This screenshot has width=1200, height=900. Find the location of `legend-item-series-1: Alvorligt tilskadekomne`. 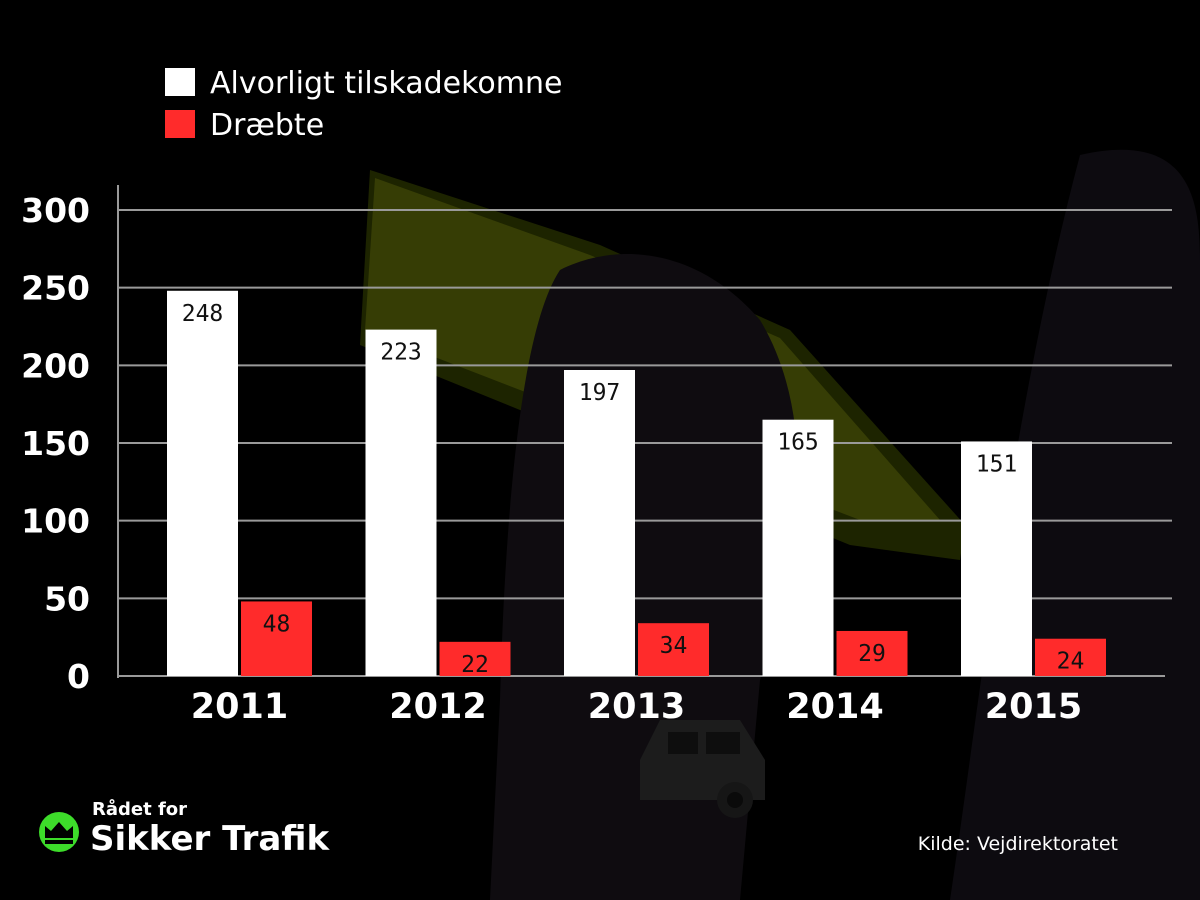

legend-item-series-1: Alvorligt tilskadekomne is located at coordinates (363, 83).